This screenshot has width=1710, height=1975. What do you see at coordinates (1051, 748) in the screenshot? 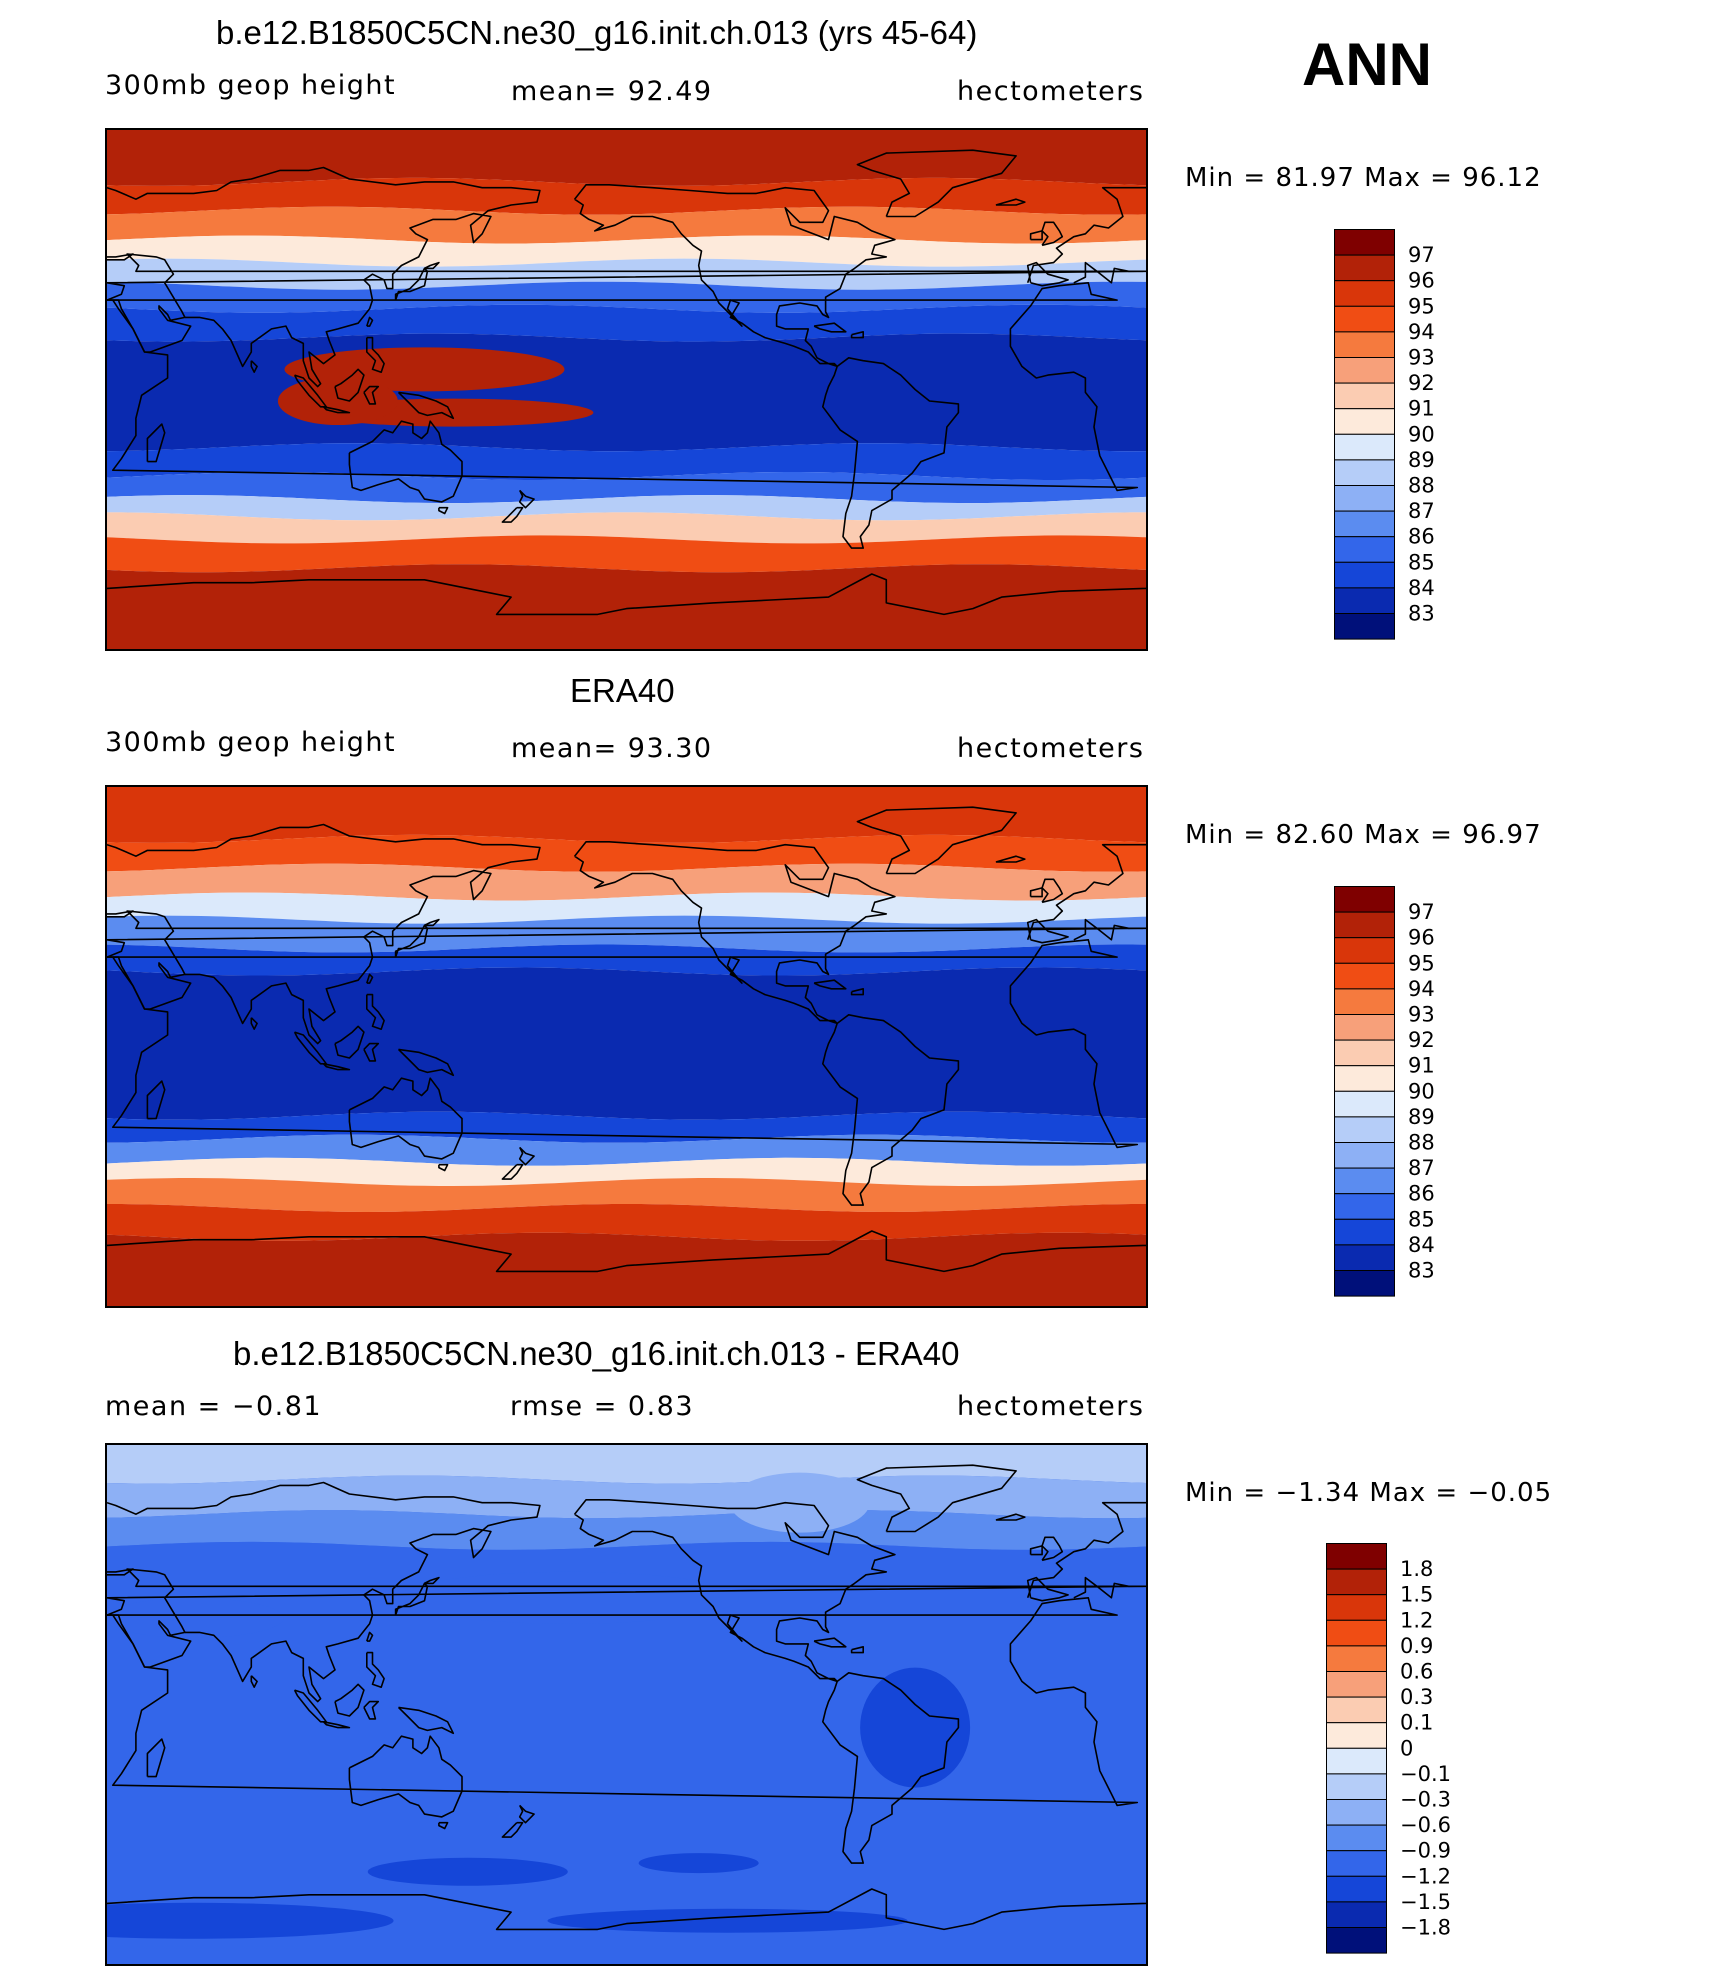
I see `panel-2-units-label: hectometers` at bounding box center [1051, 748].